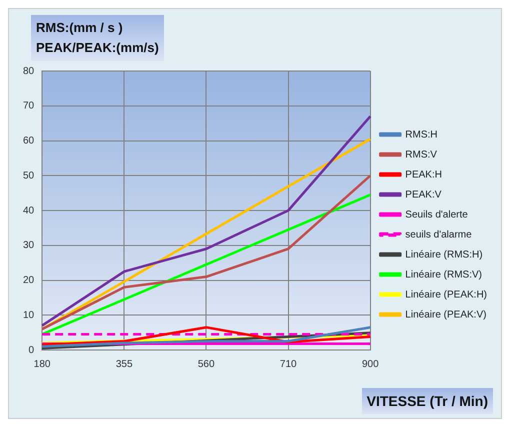 Image resolution: width=508 pixels, height=425 pixels. I want to click on x-tick-label: 355, so click(124, 364).